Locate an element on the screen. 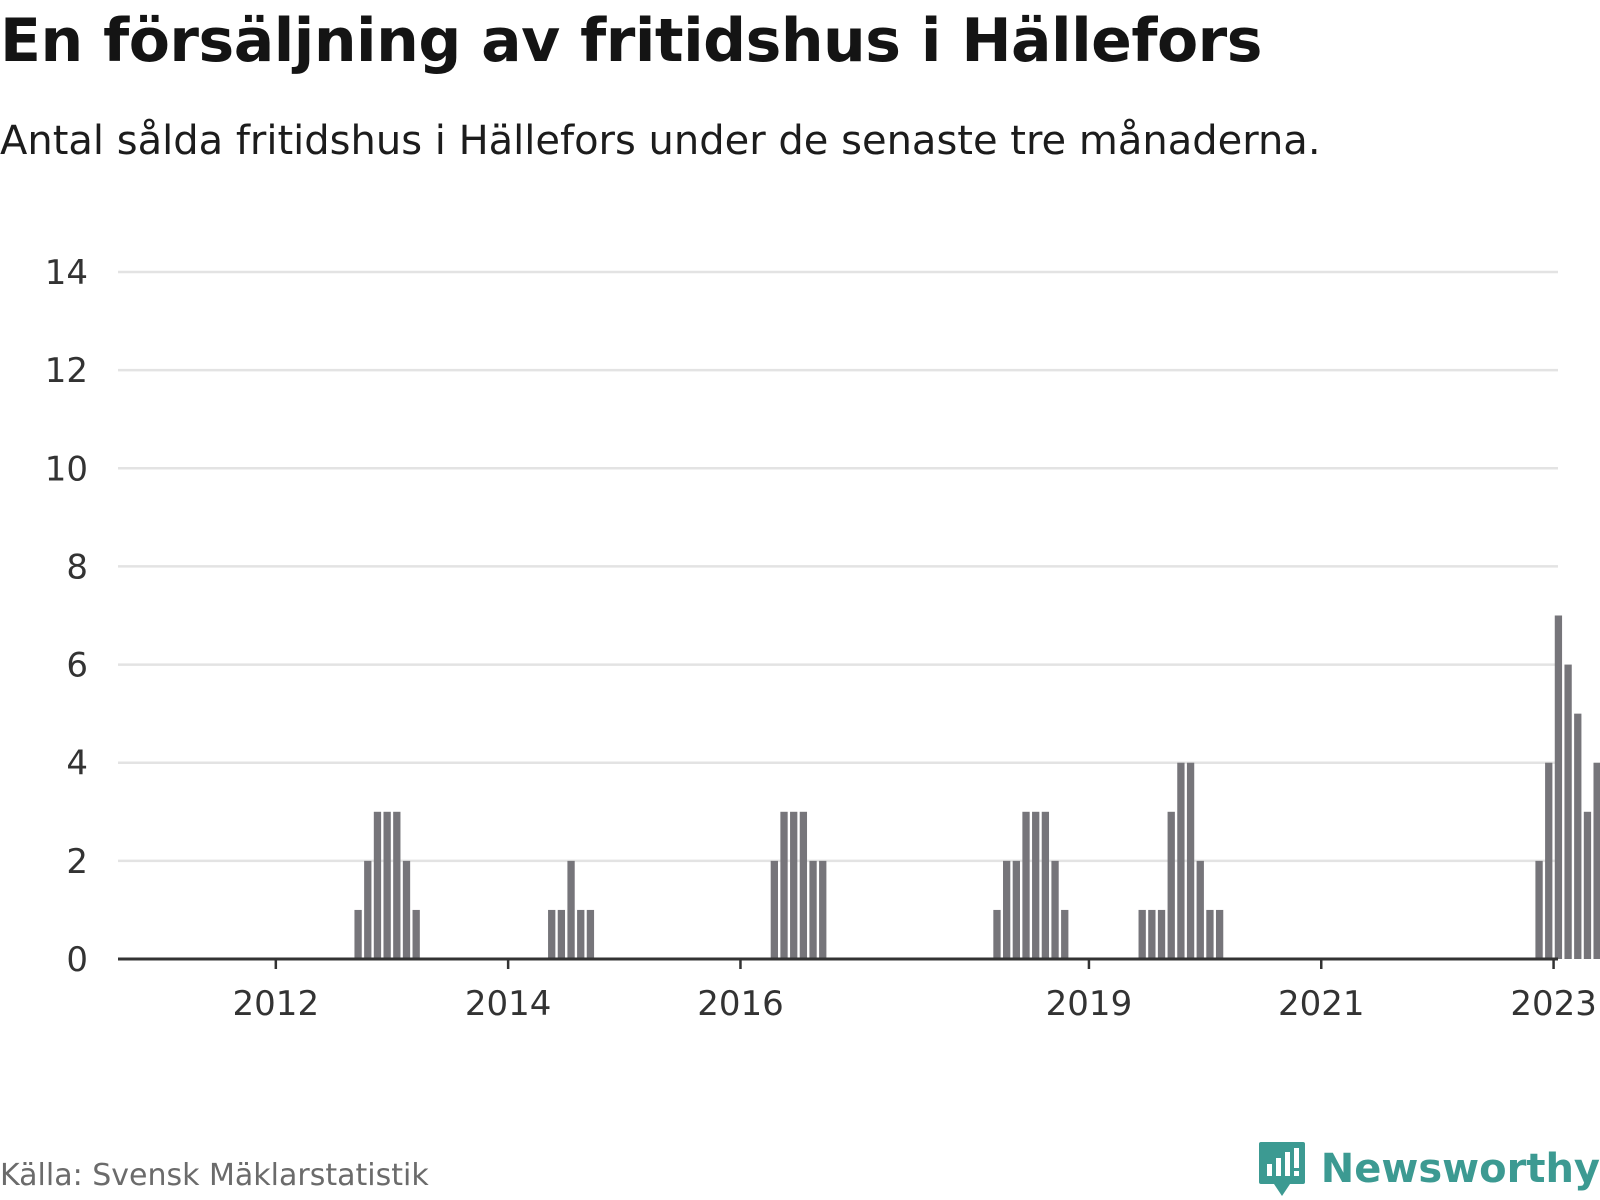 The image size is (1600, 1200). y-tick-label: 4 is located at coordinates (77, 764).